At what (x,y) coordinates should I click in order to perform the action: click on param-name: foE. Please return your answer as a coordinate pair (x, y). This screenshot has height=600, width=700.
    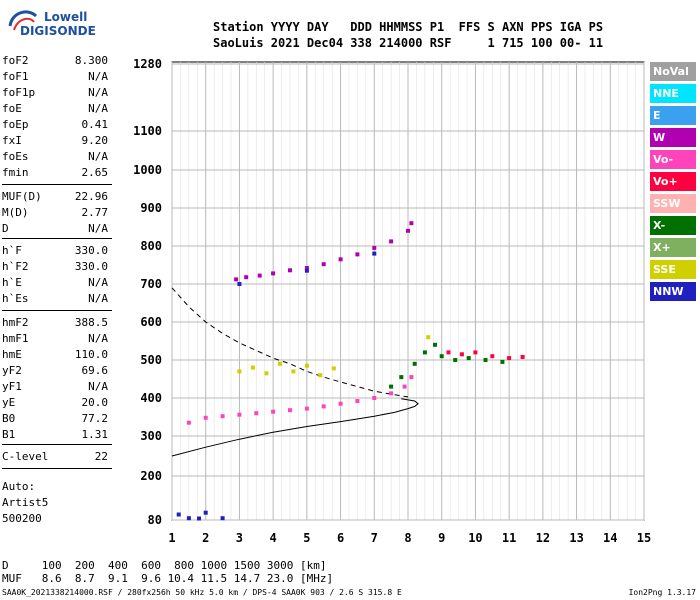
    Looking at the image, I should click on (12, 108).